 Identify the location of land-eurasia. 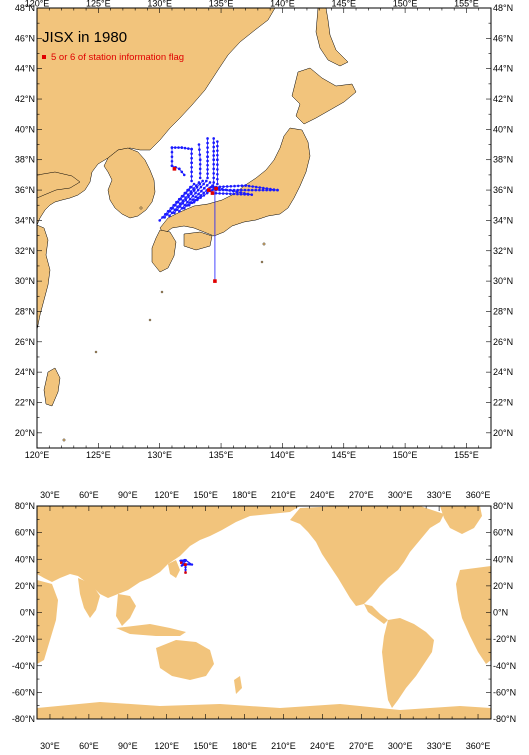
(168, 552).